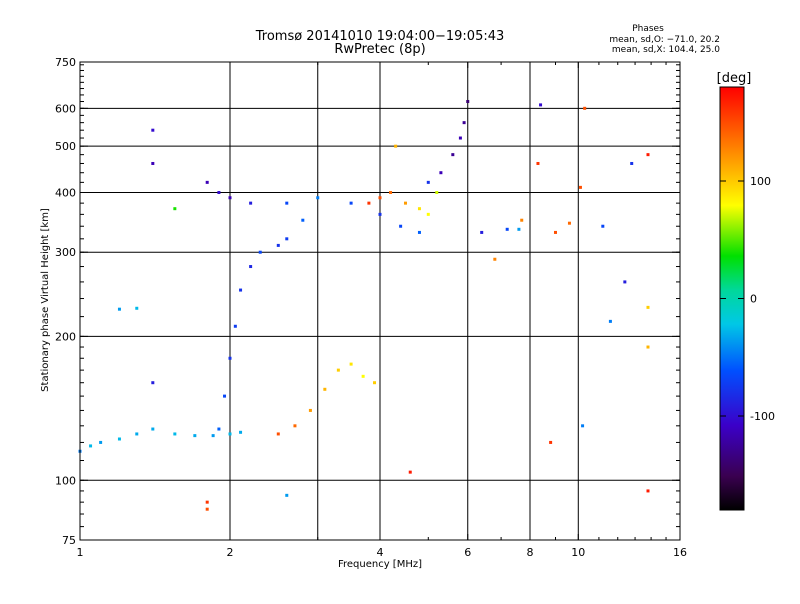 The width and height of the screenshot is (800, 604). What do you see at coordinates (530, 552) in the screenshot?
I see `x-tick-label: 8` at bounding box center [530, 552].